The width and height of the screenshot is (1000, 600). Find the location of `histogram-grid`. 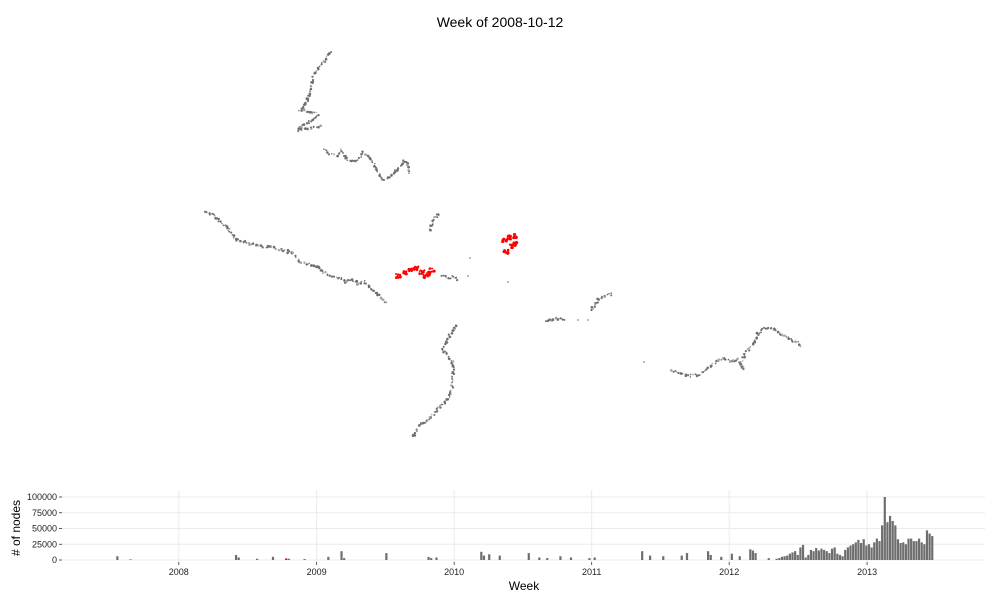

histogram-grid is located at coordinates (523, 526).